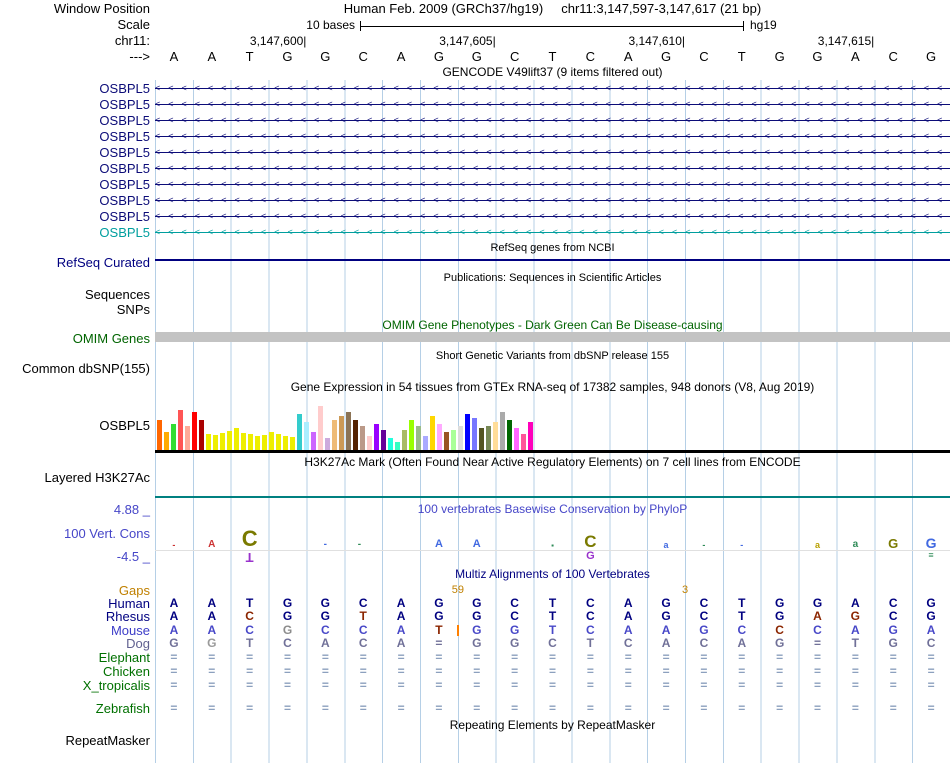 The width and height of the screenshot is (950, 763). Describe the element at coordinates (107, 740) in the screenshot. I see `repeatmasker-label: RepeatMasker` at that location.